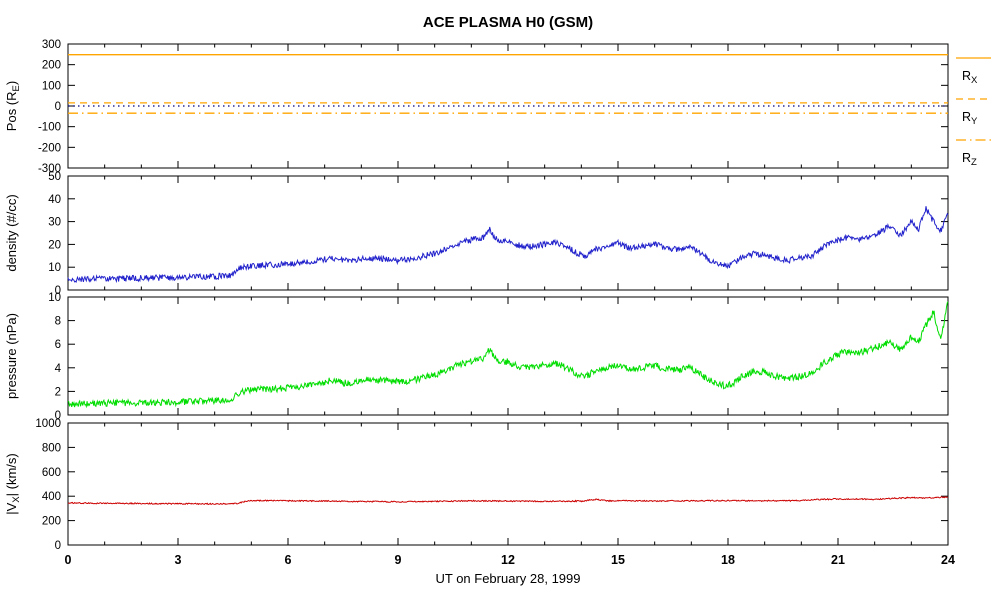  Describe the element at coordinates (11, 232) in the screenshot. I see `y-axis-label-density: density (#/cc)` at that location.